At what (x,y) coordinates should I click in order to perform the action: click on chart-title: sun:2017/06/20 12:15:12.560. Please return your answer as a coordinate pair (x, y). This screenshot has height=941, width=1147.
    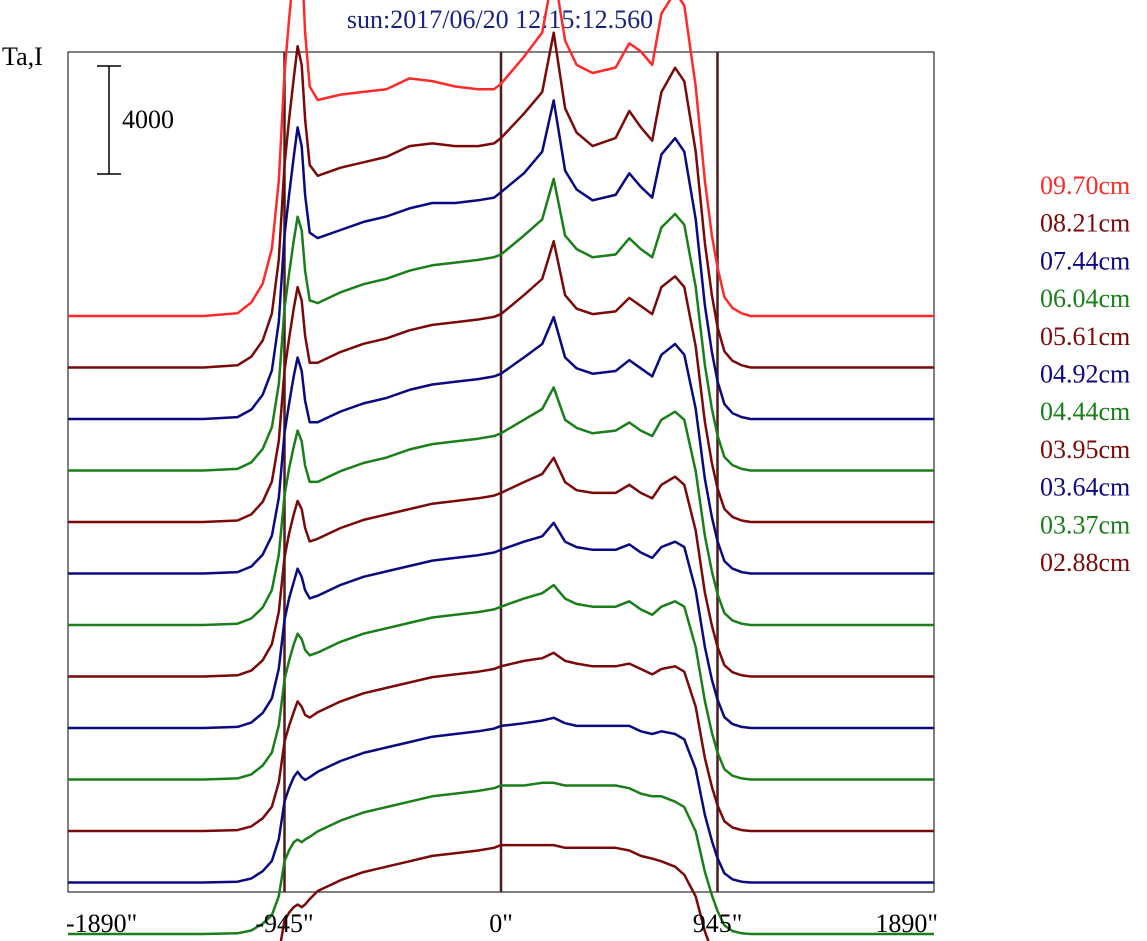
    Looking at the image, I should click on (500, 19).